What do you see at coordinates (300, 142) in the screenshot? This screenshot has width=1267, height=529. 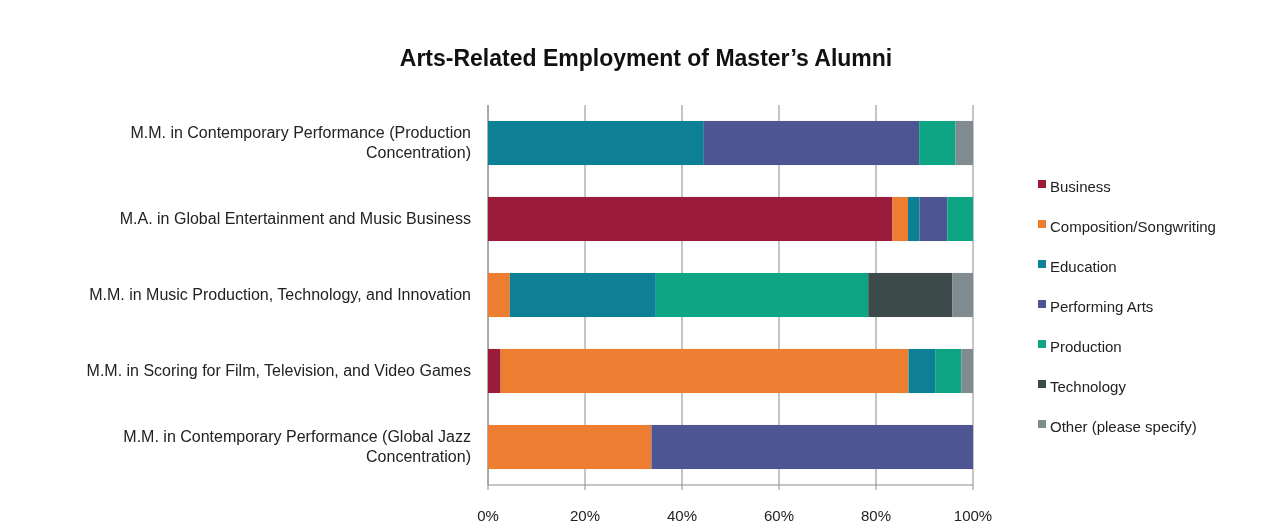 I see `y-tick-label: M.M. in Contemporary Performance (Production Concentration)` at bounding box center [300, 142].